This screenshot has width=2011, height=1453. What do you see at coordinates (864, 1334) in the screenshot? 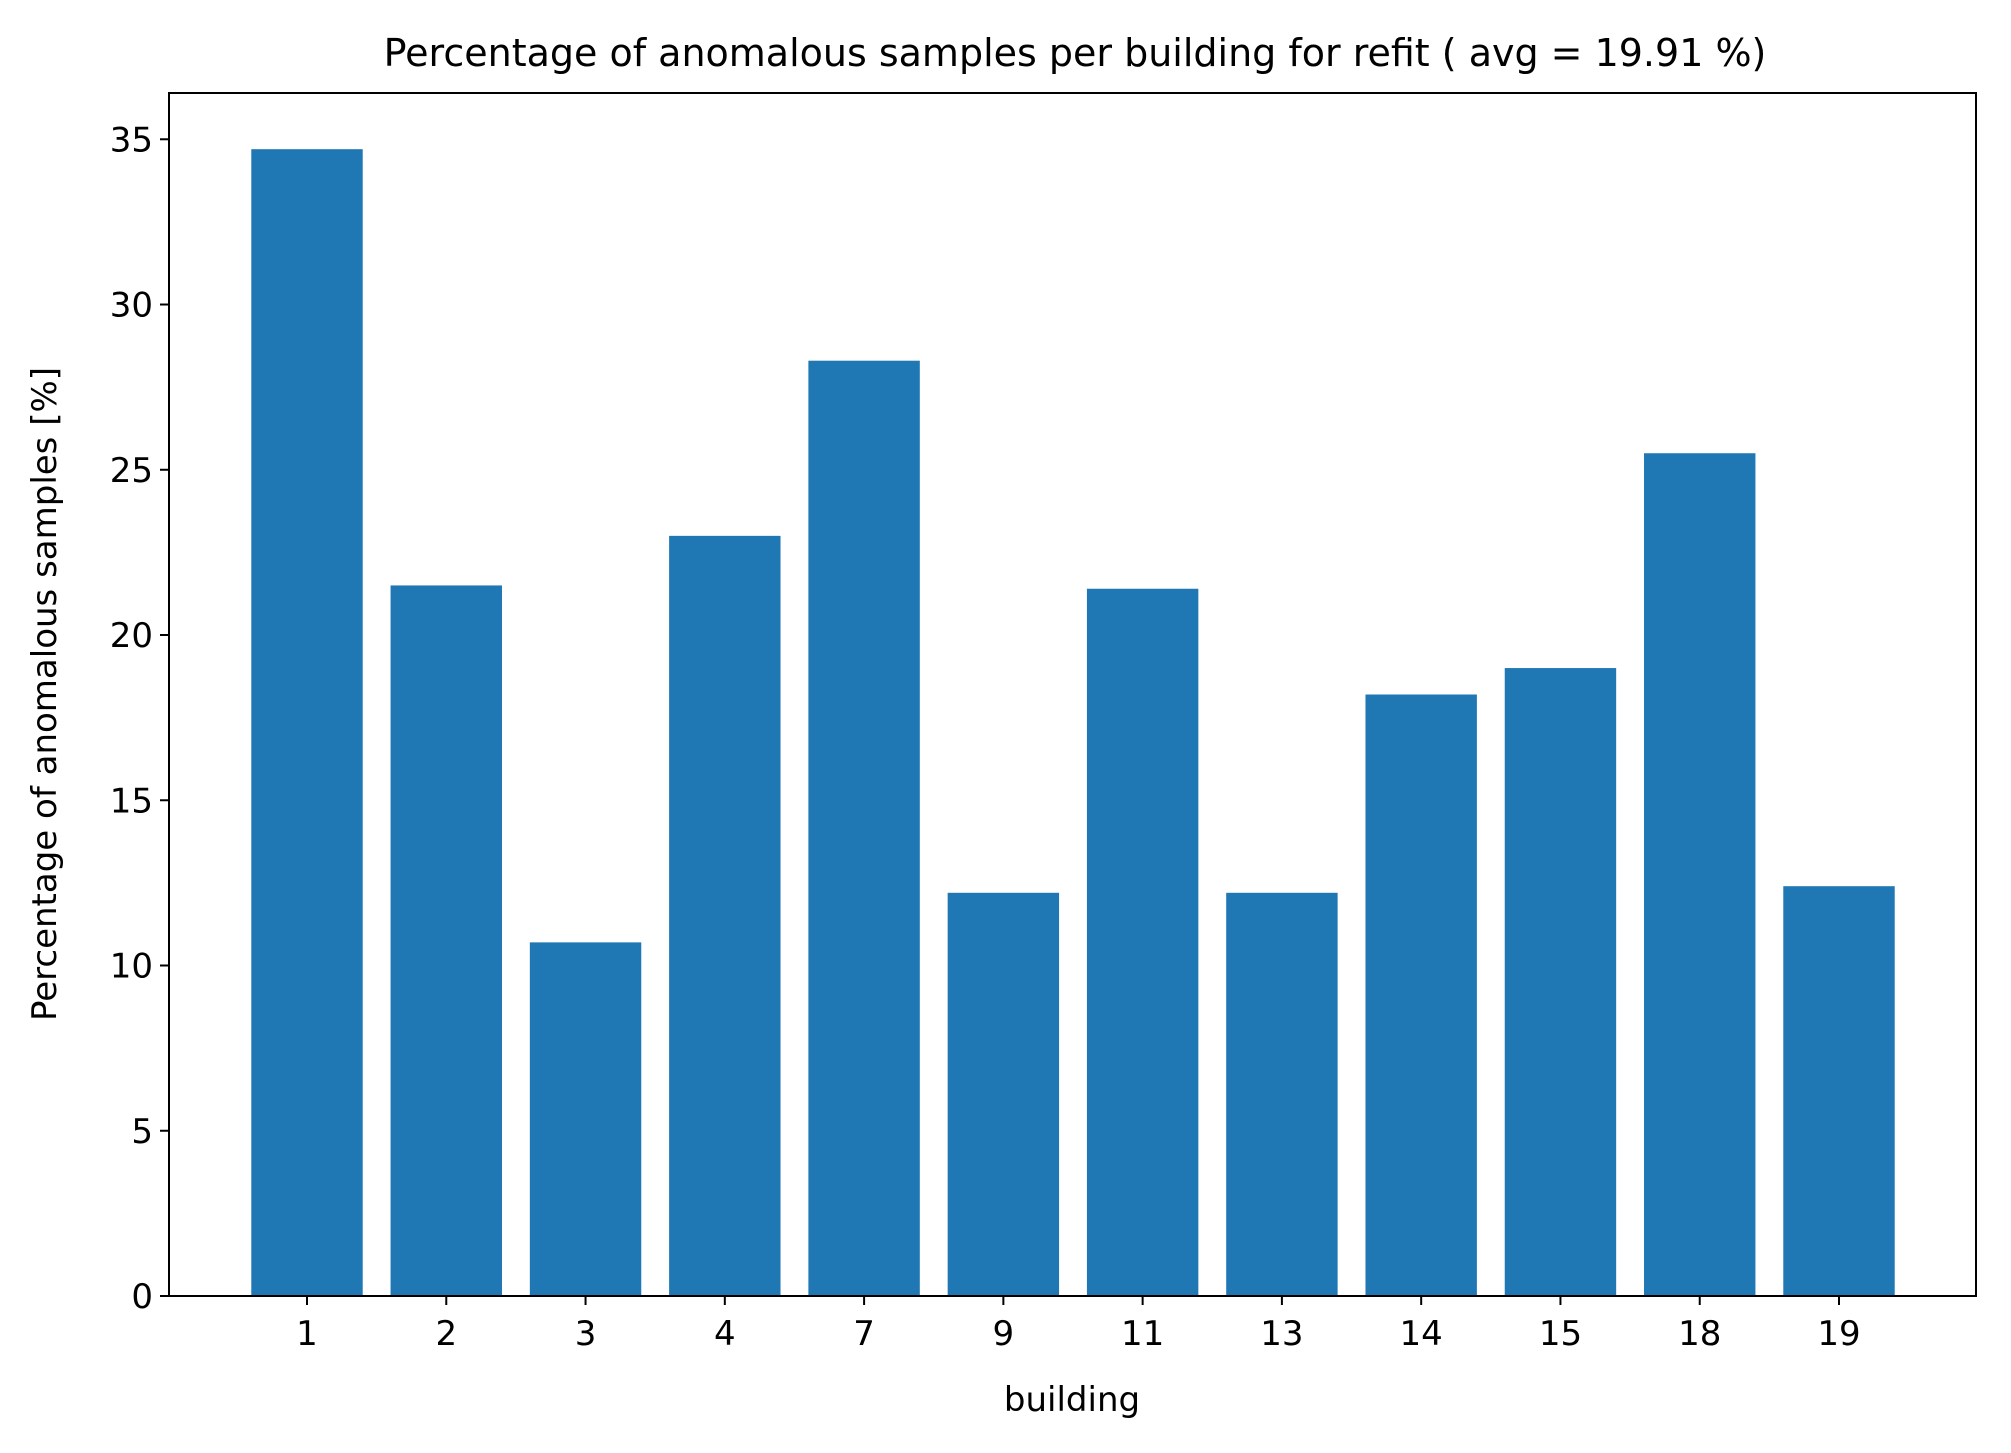
I see `x-tick-label: 7` at bounding box center [864, 1334].